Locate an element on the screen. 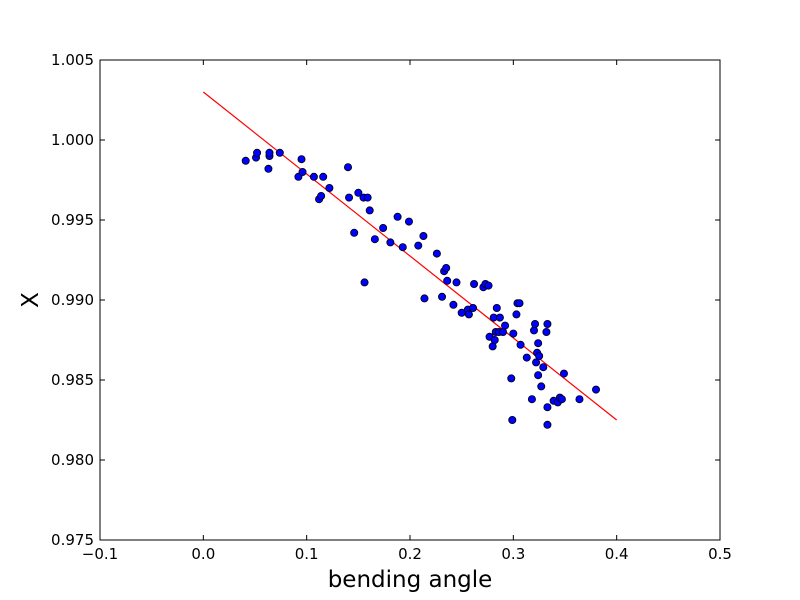 Image resolution: width=800 pixels, height=600 pixels. x-tick-label: 0.1 is located at coordinates (307, 554).